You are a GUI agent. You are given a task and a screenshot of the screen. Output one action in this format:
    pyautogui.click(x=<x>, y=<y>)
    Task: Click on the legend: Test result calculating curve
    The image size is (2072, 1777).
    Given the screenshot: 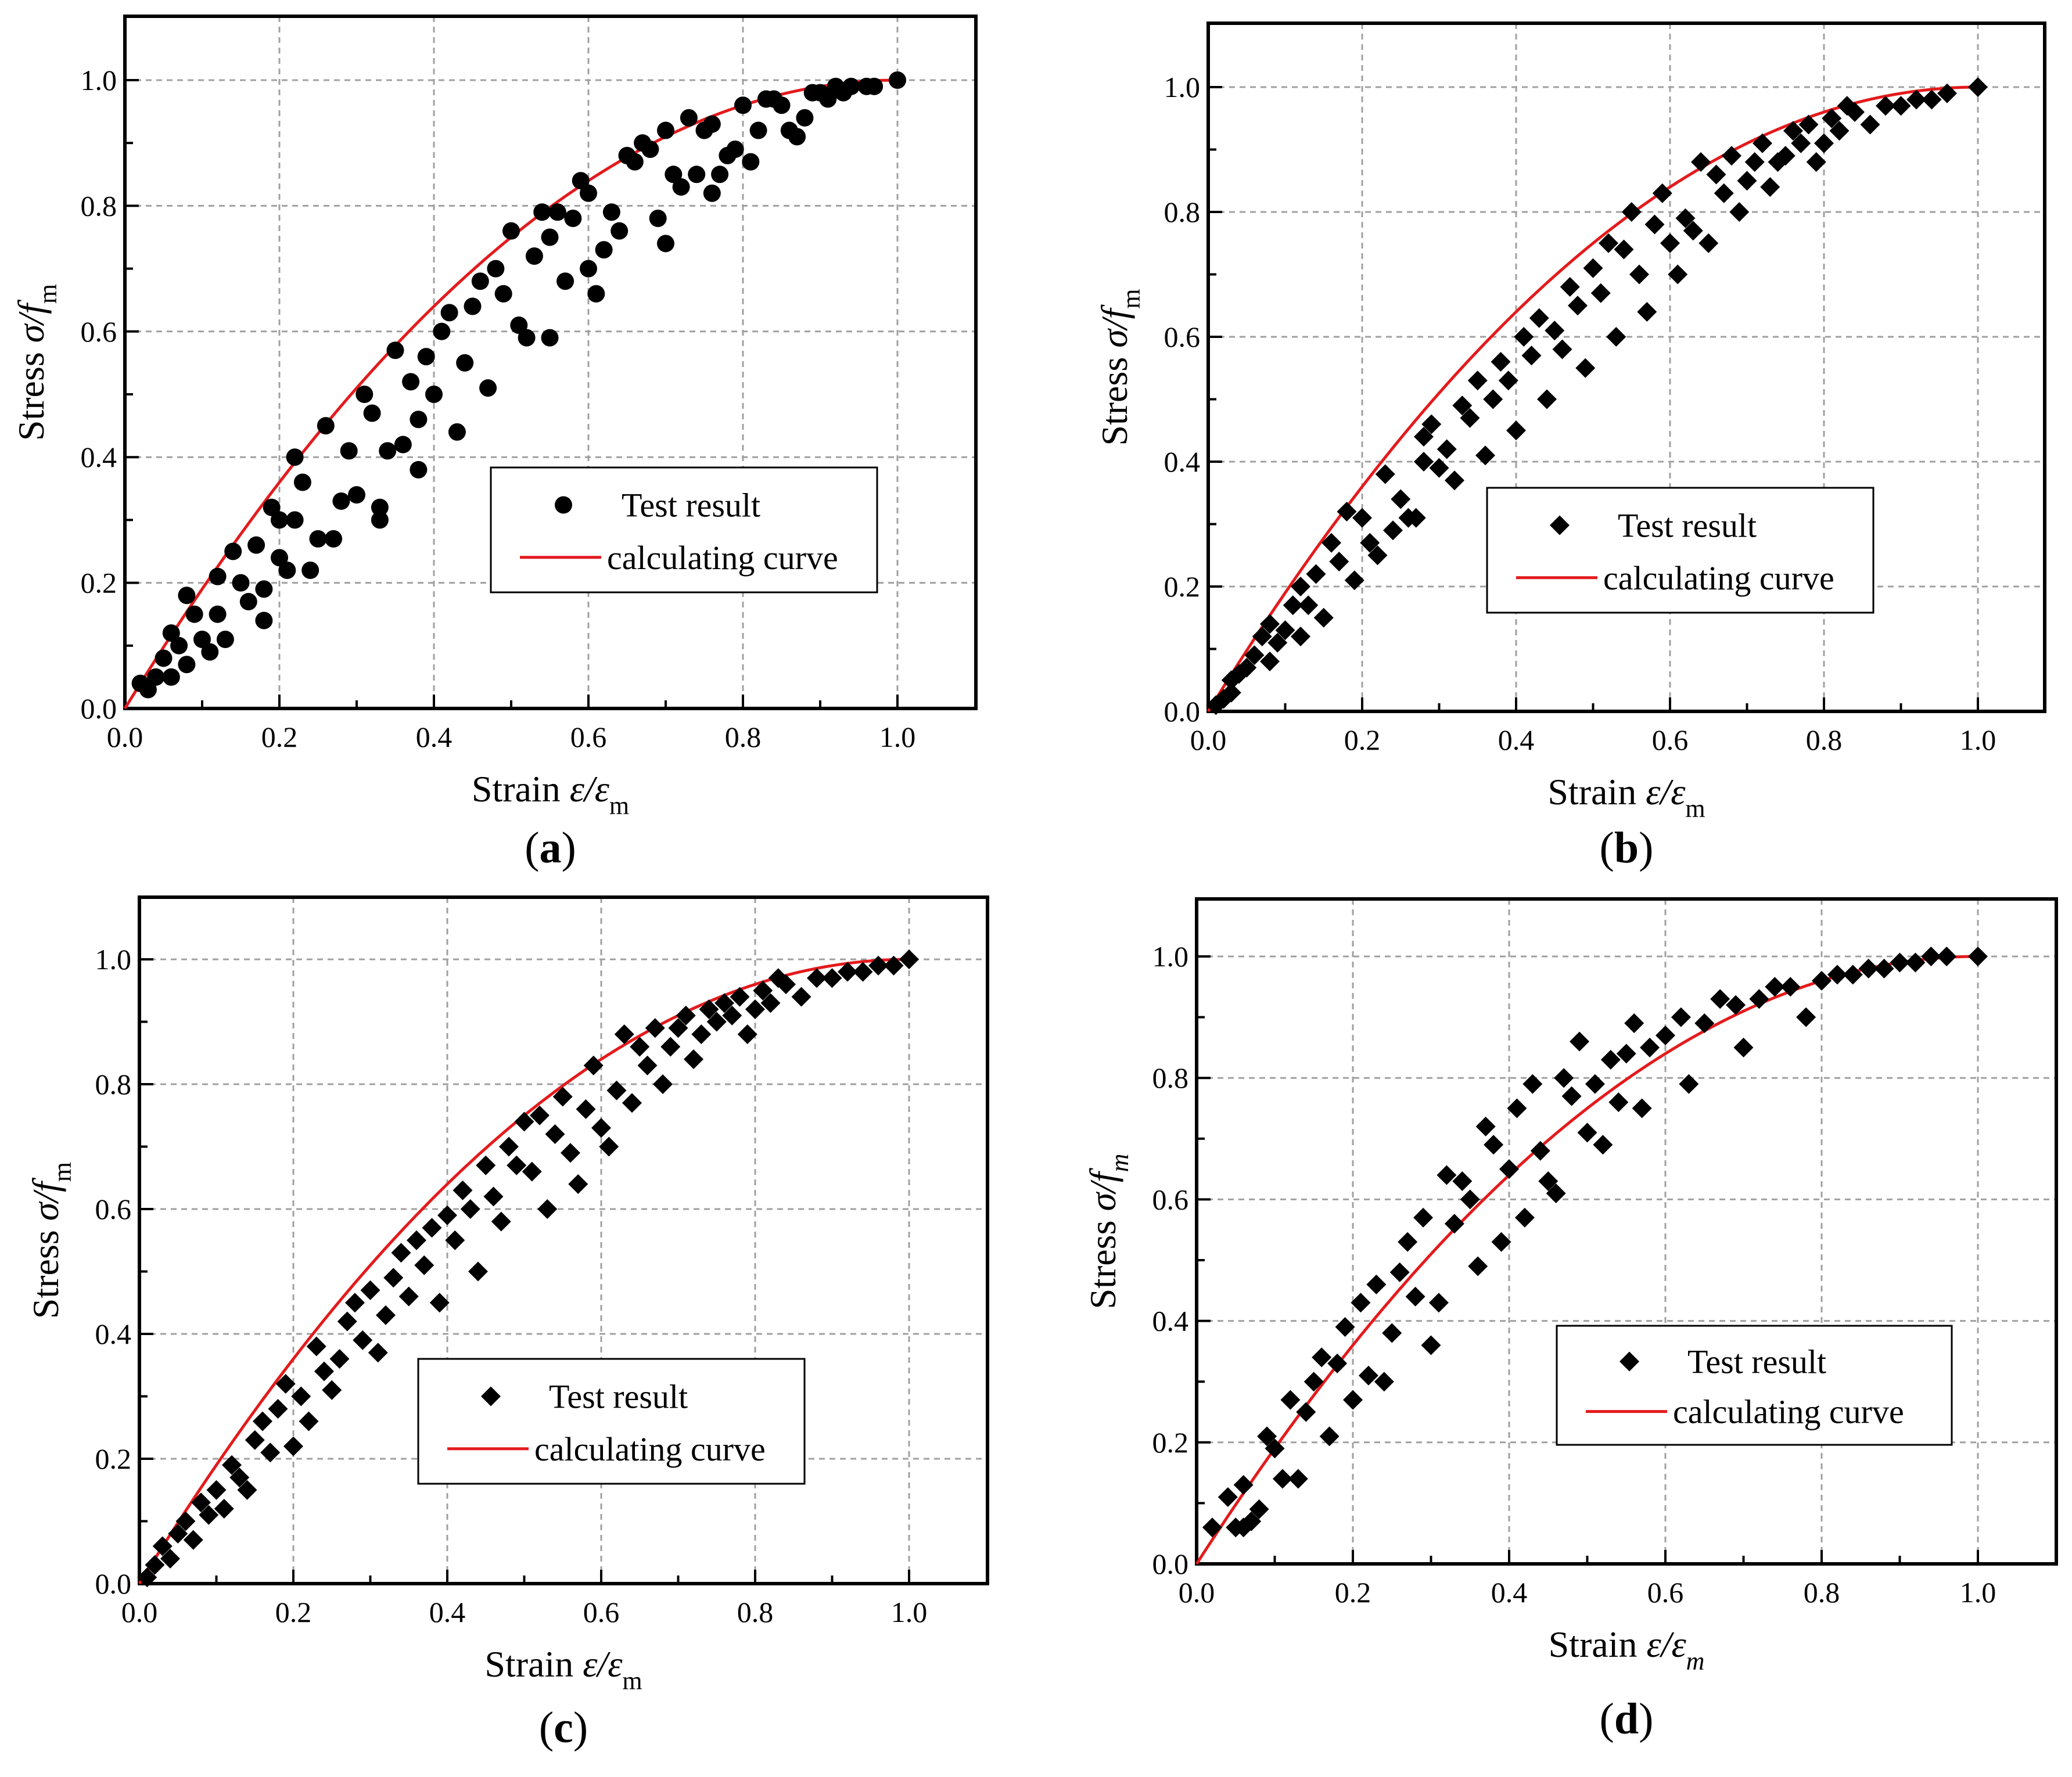 What is the action you would take?
    pyautogui.click(x=1754, y=1385)
    